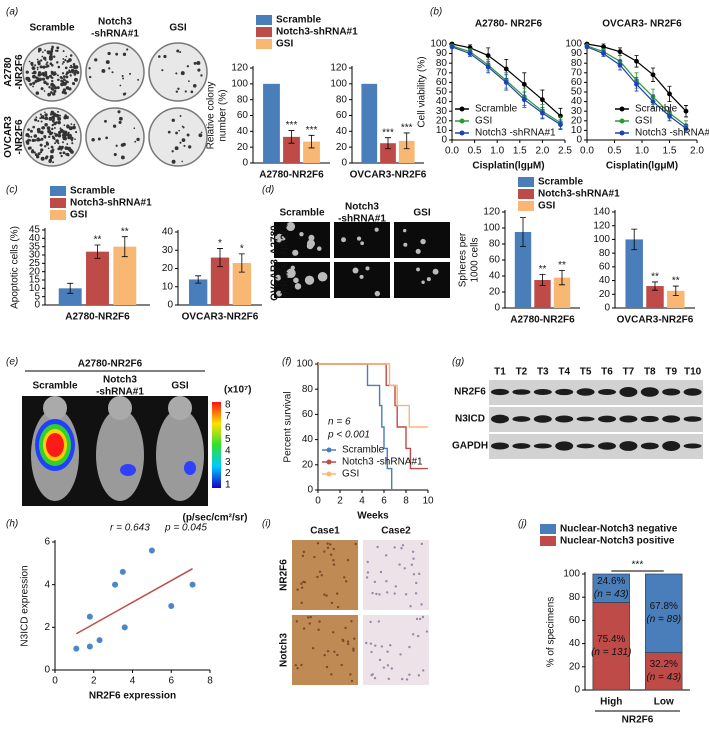 This screenshot has height=730, width=709. Describe the element at coordinates (115, 34) in the screenshot. I see `column-label: -shRNA#1` at that location.